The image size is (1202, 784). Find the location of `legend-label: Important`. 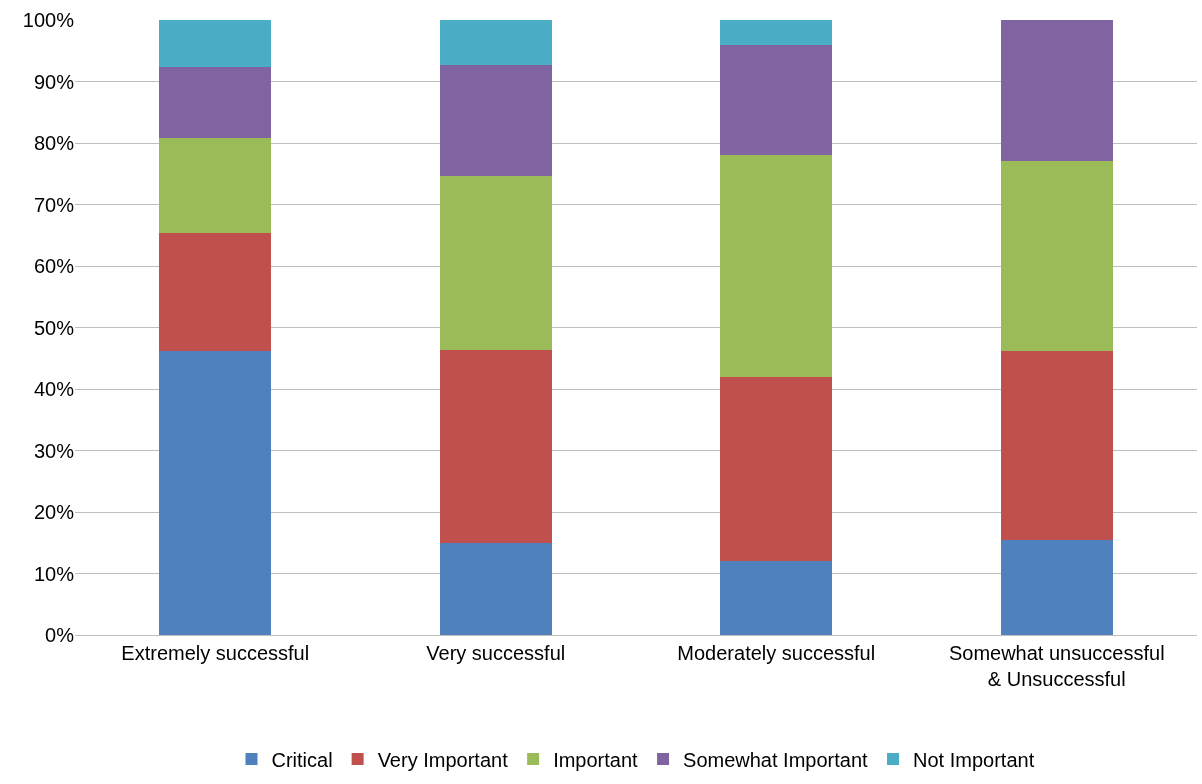

legend-label: Important is located at coordinates (596, 759).